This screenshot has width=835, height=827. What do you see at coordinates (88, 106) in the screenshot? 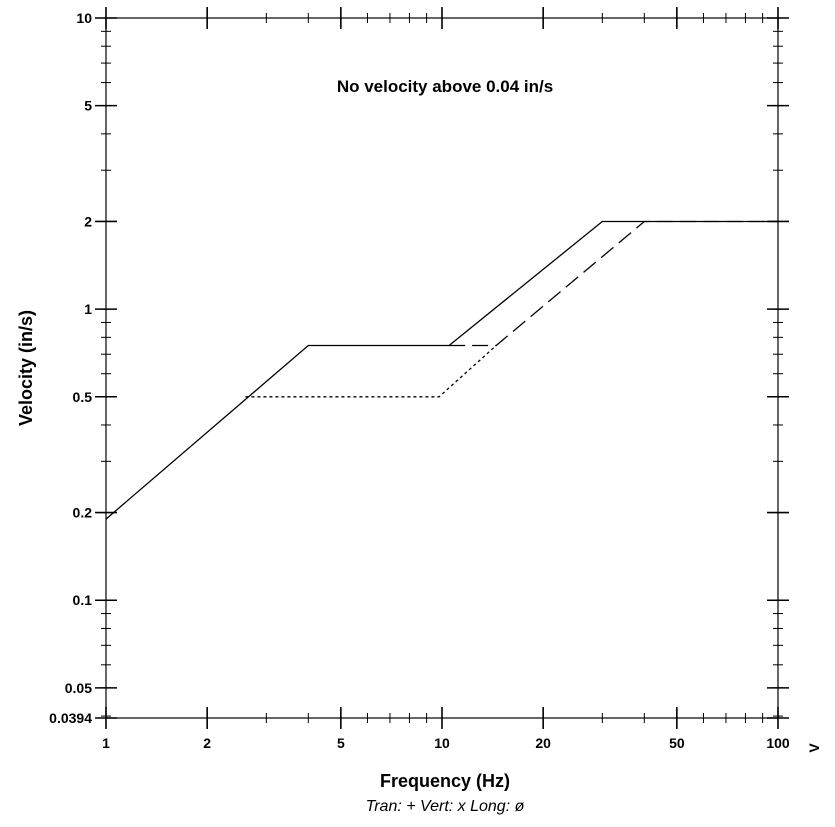
I see `y-tick-label: 5` at bounding box center [88, 106].